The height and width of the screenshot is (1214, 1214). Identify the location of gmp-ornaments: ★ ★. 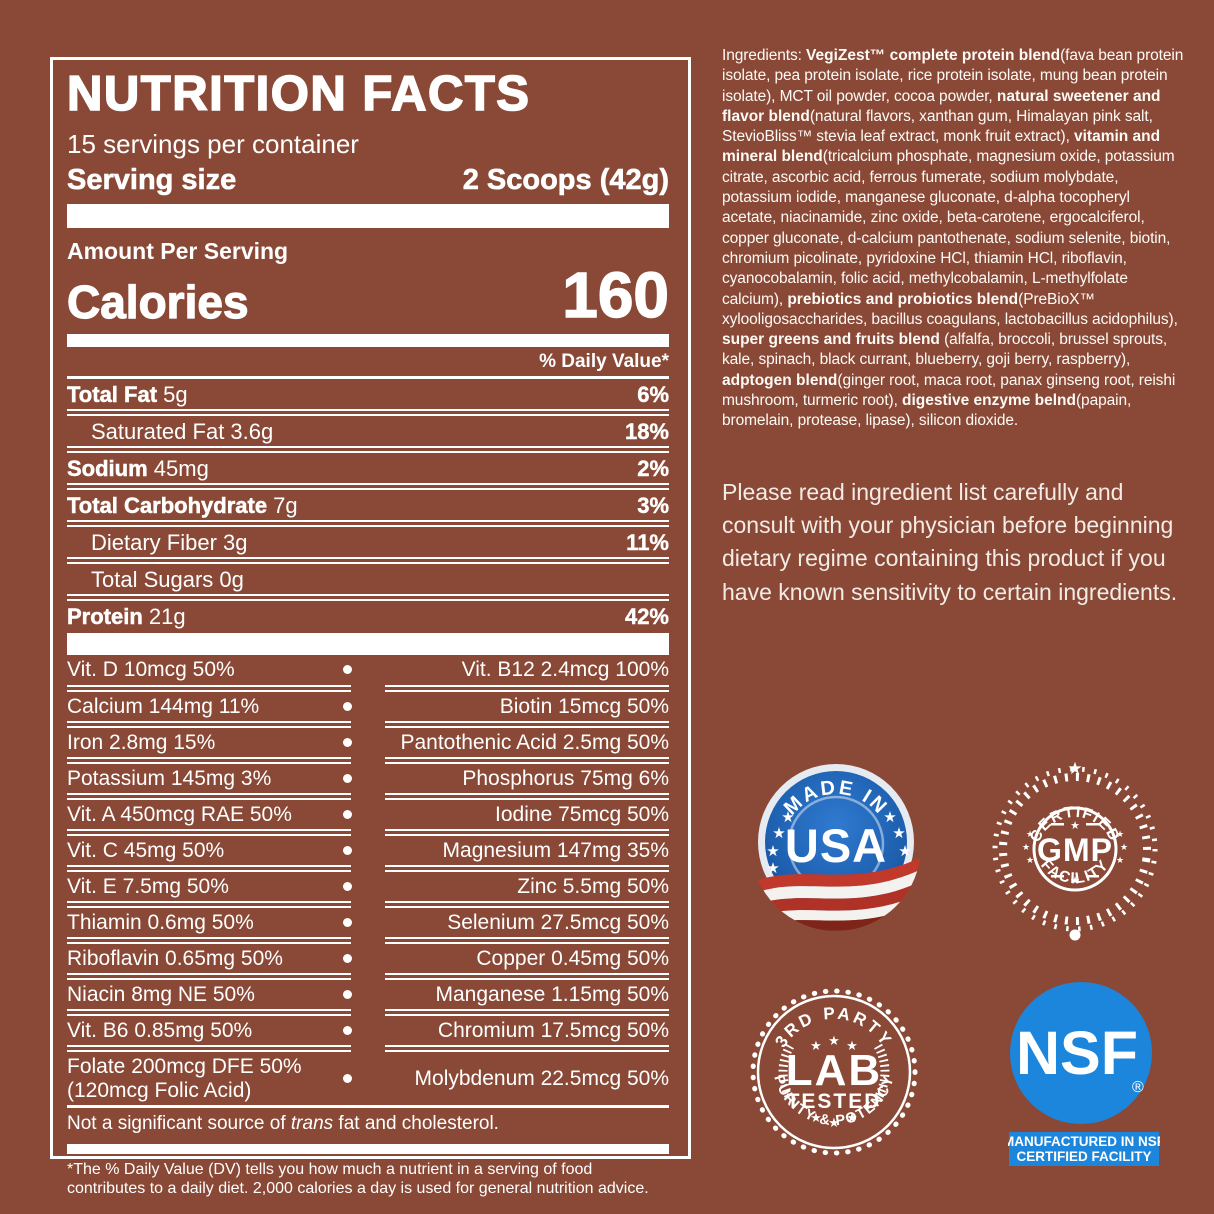
(1075, 853).